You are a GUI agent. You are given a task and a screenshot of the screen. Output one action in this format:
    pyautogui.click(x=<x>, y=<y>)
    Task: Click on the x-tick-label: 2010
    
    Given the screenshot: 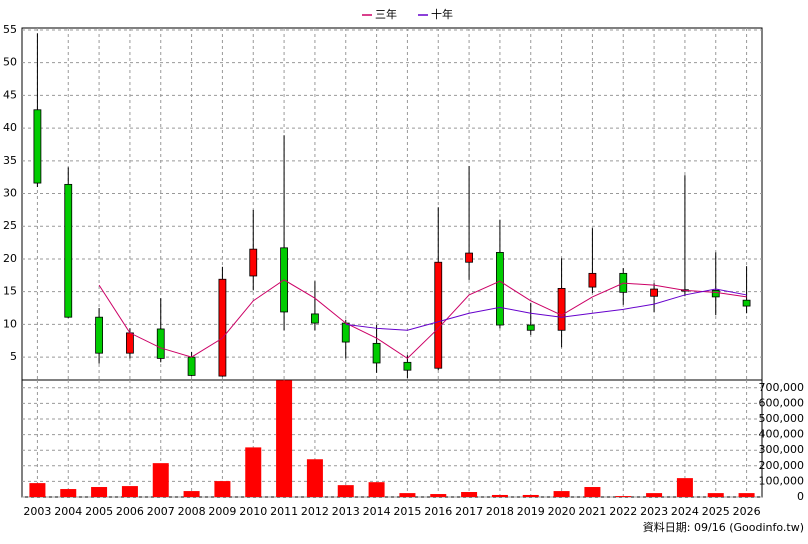 What is the action you would take?
    pyautogui.click(x=253, y=511)
    